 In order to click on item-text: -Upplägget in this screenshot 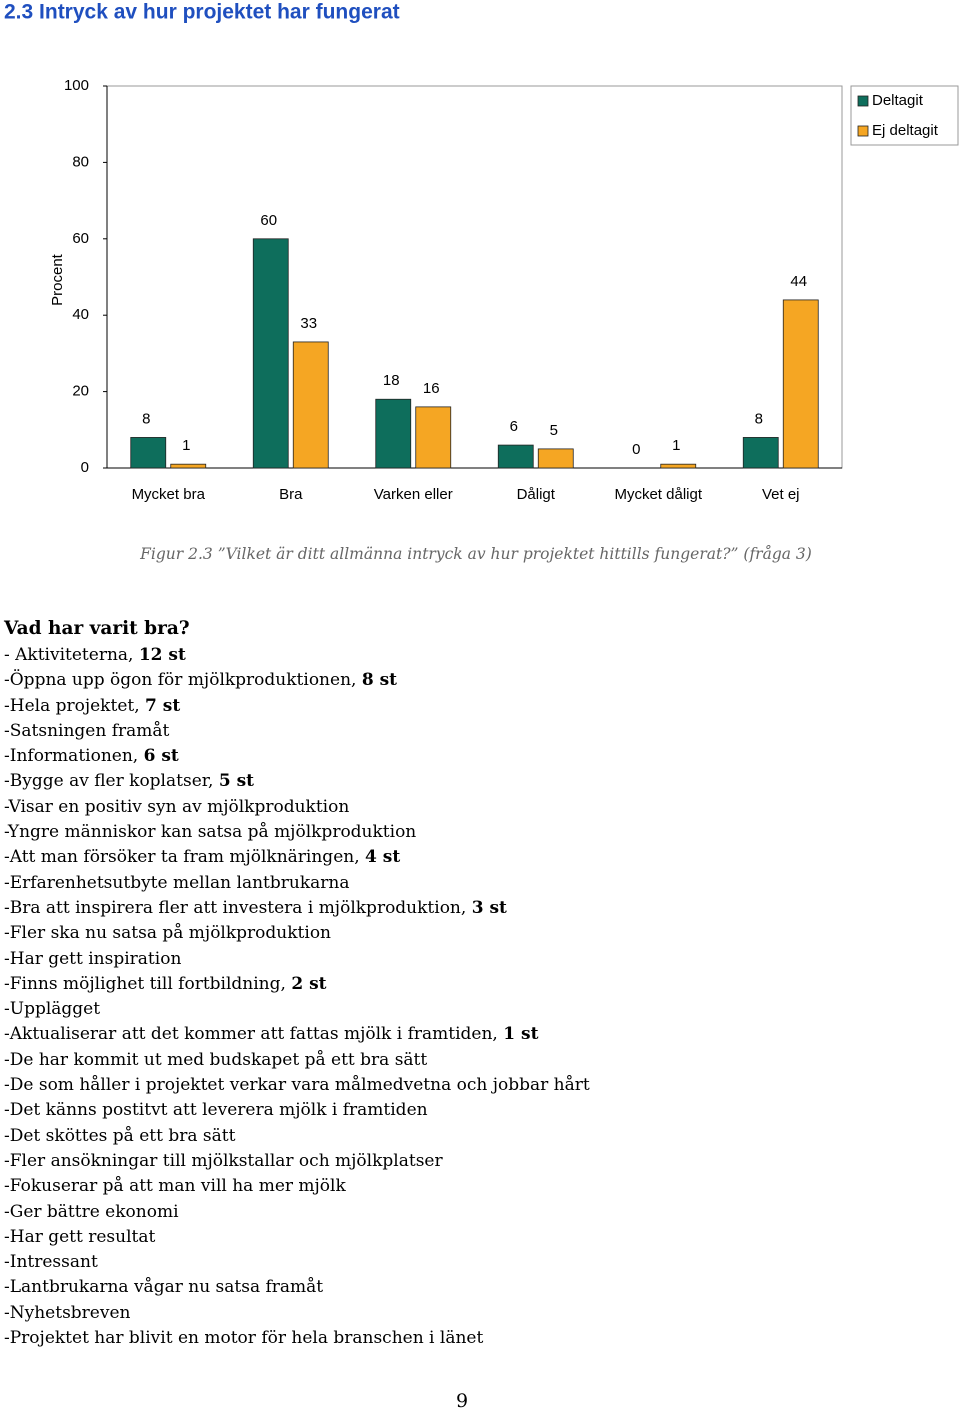, I will do `click(52, 1009)`.